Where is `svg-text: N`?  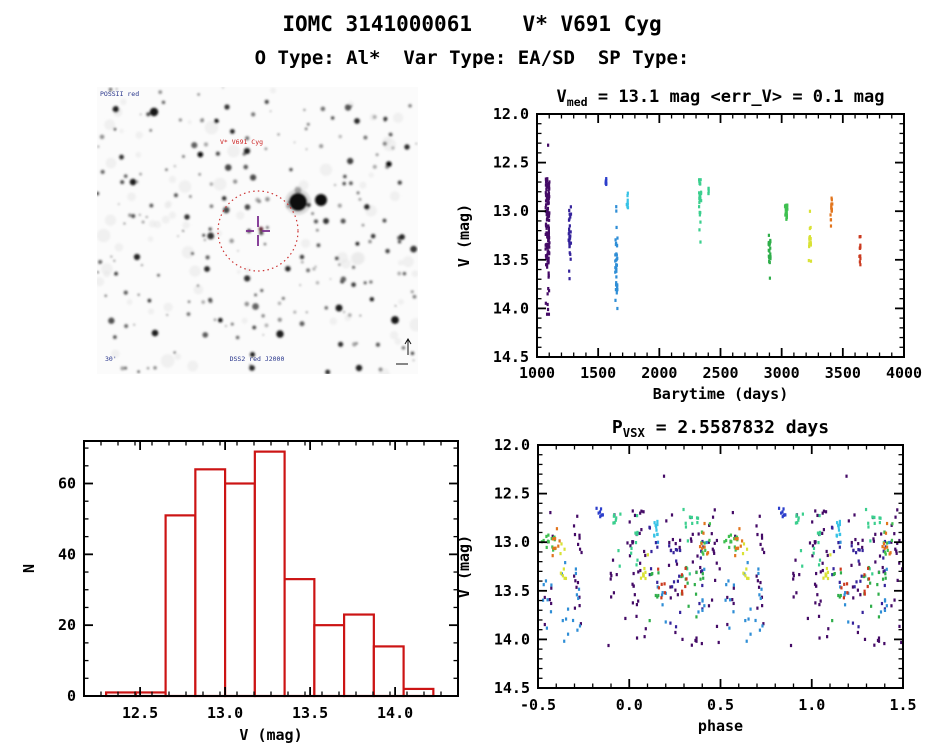 svg-text: N is located at coordinates (29, 568).